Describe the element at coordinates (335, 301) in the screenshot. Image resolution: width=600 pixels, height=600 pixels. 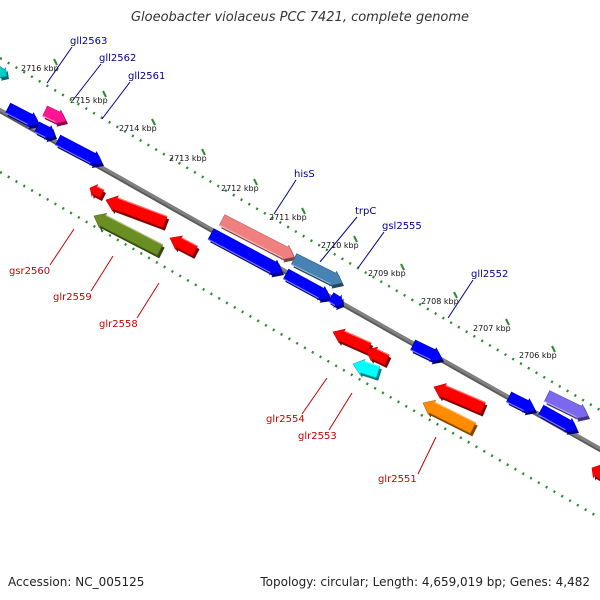
I see `gene-arrow-gsl2555b` at that location.